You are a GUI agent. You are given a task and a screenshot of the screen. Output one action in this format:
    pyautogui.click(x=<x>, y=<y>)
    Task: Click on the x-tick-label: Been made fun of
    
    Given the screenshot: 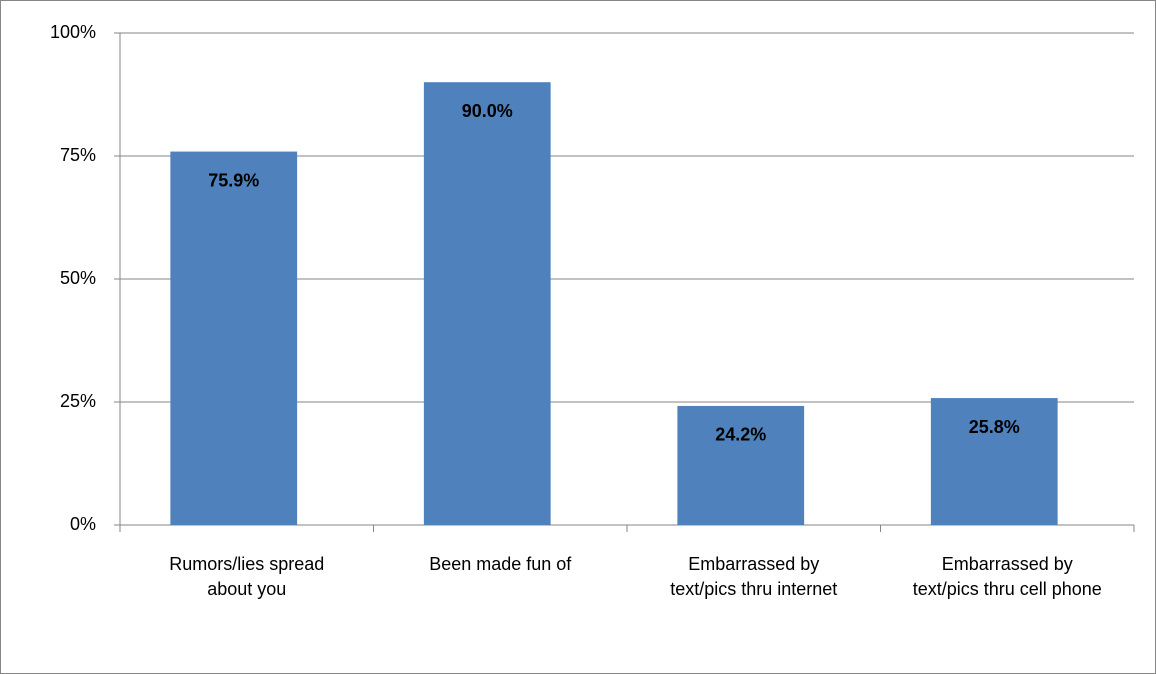 What is the action you would take?
    pyautogui.click(x=500, y=564)
    